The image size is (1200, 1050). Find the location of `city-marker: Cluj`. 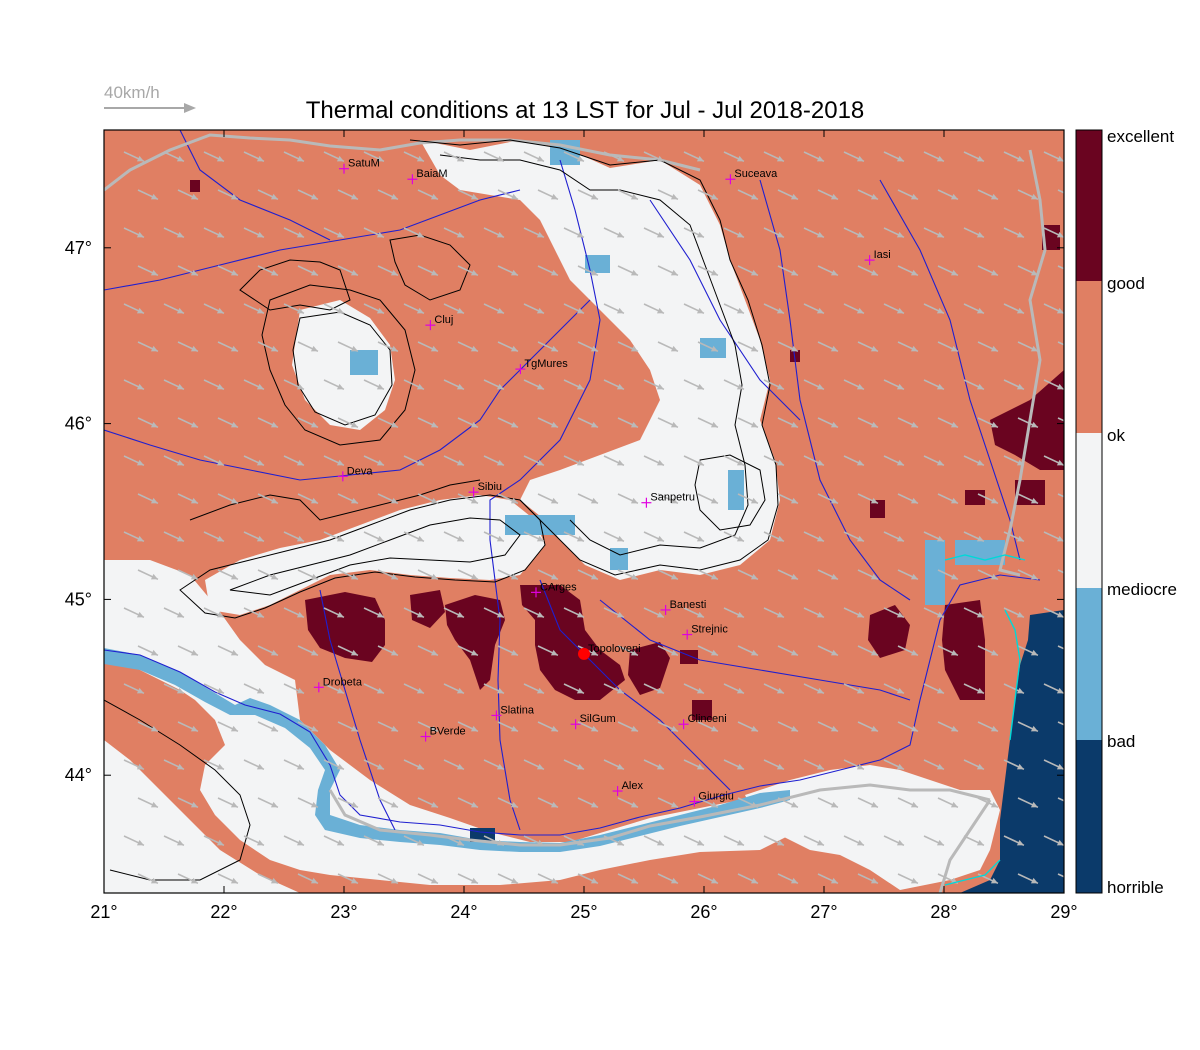

city-marker: Cluj is located at coordinates (439, 322).